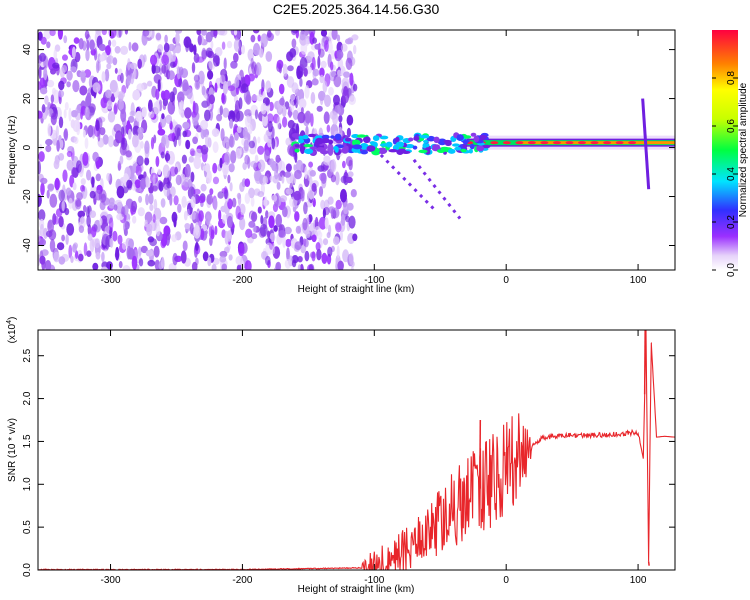 The height and width of the screenshot is (600, 750). Describe the element at coordinates (12, 450) in the screenshot. I see `snr-y-axis-label: SNR (10 * v/v)` at that location.